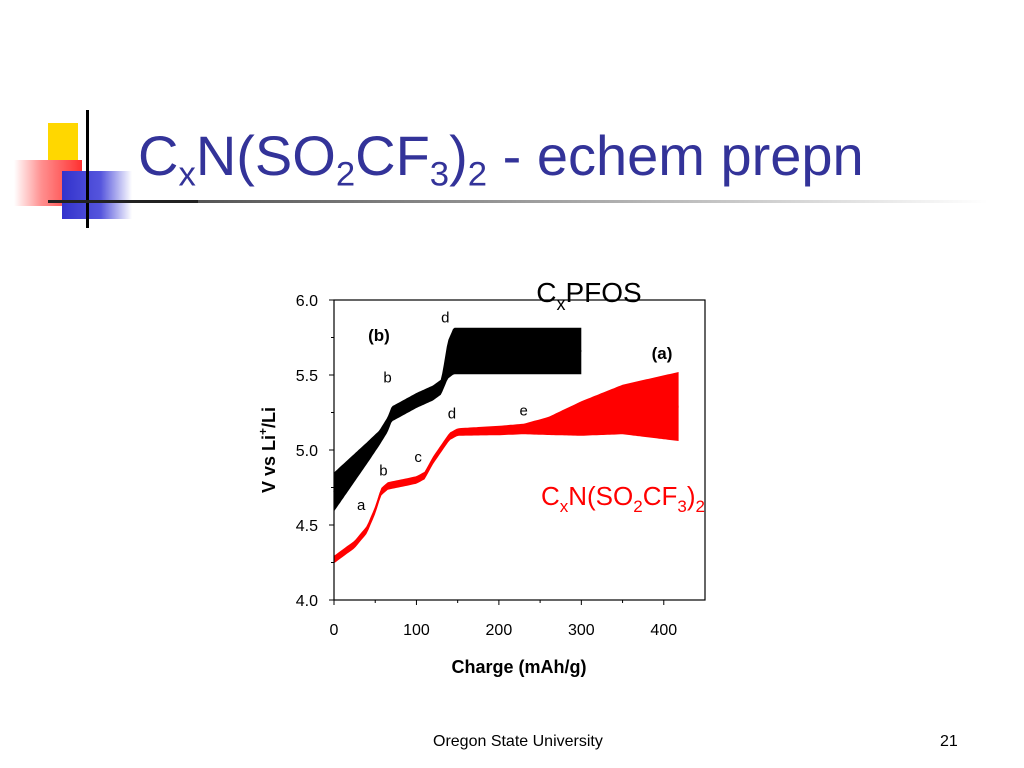 Image resolution: width=1024 pixels, height=768 pixels. I want to click on point-marker-a: a, so click(361, 505).